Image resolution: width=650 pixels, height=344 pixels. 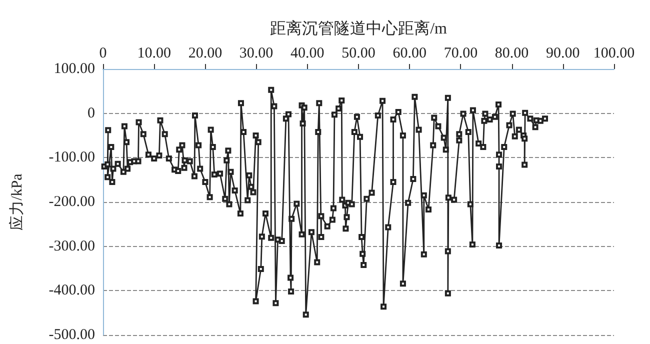 What do you see at coordinates (205, 54) in the screenshot?
I see `x-tick-label: 20.00` at bounding box center [205, 54].